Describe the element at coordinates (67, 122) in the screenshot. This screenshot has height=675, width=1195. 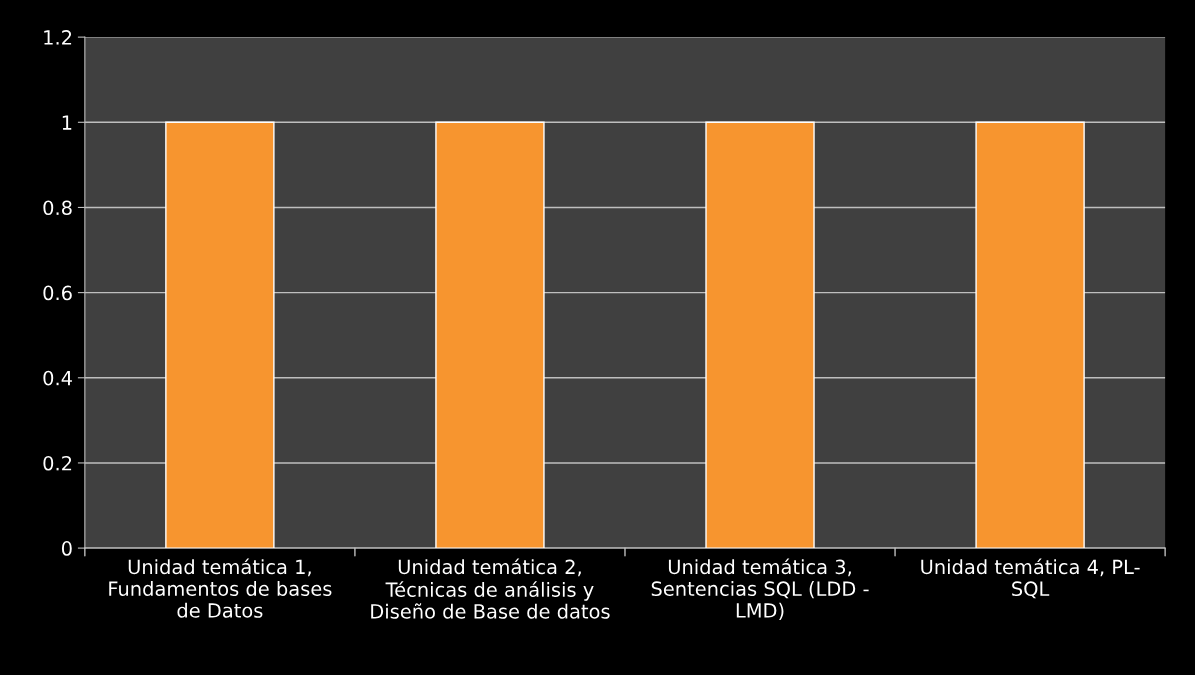
I see `y-tick-label: 1` at that location.